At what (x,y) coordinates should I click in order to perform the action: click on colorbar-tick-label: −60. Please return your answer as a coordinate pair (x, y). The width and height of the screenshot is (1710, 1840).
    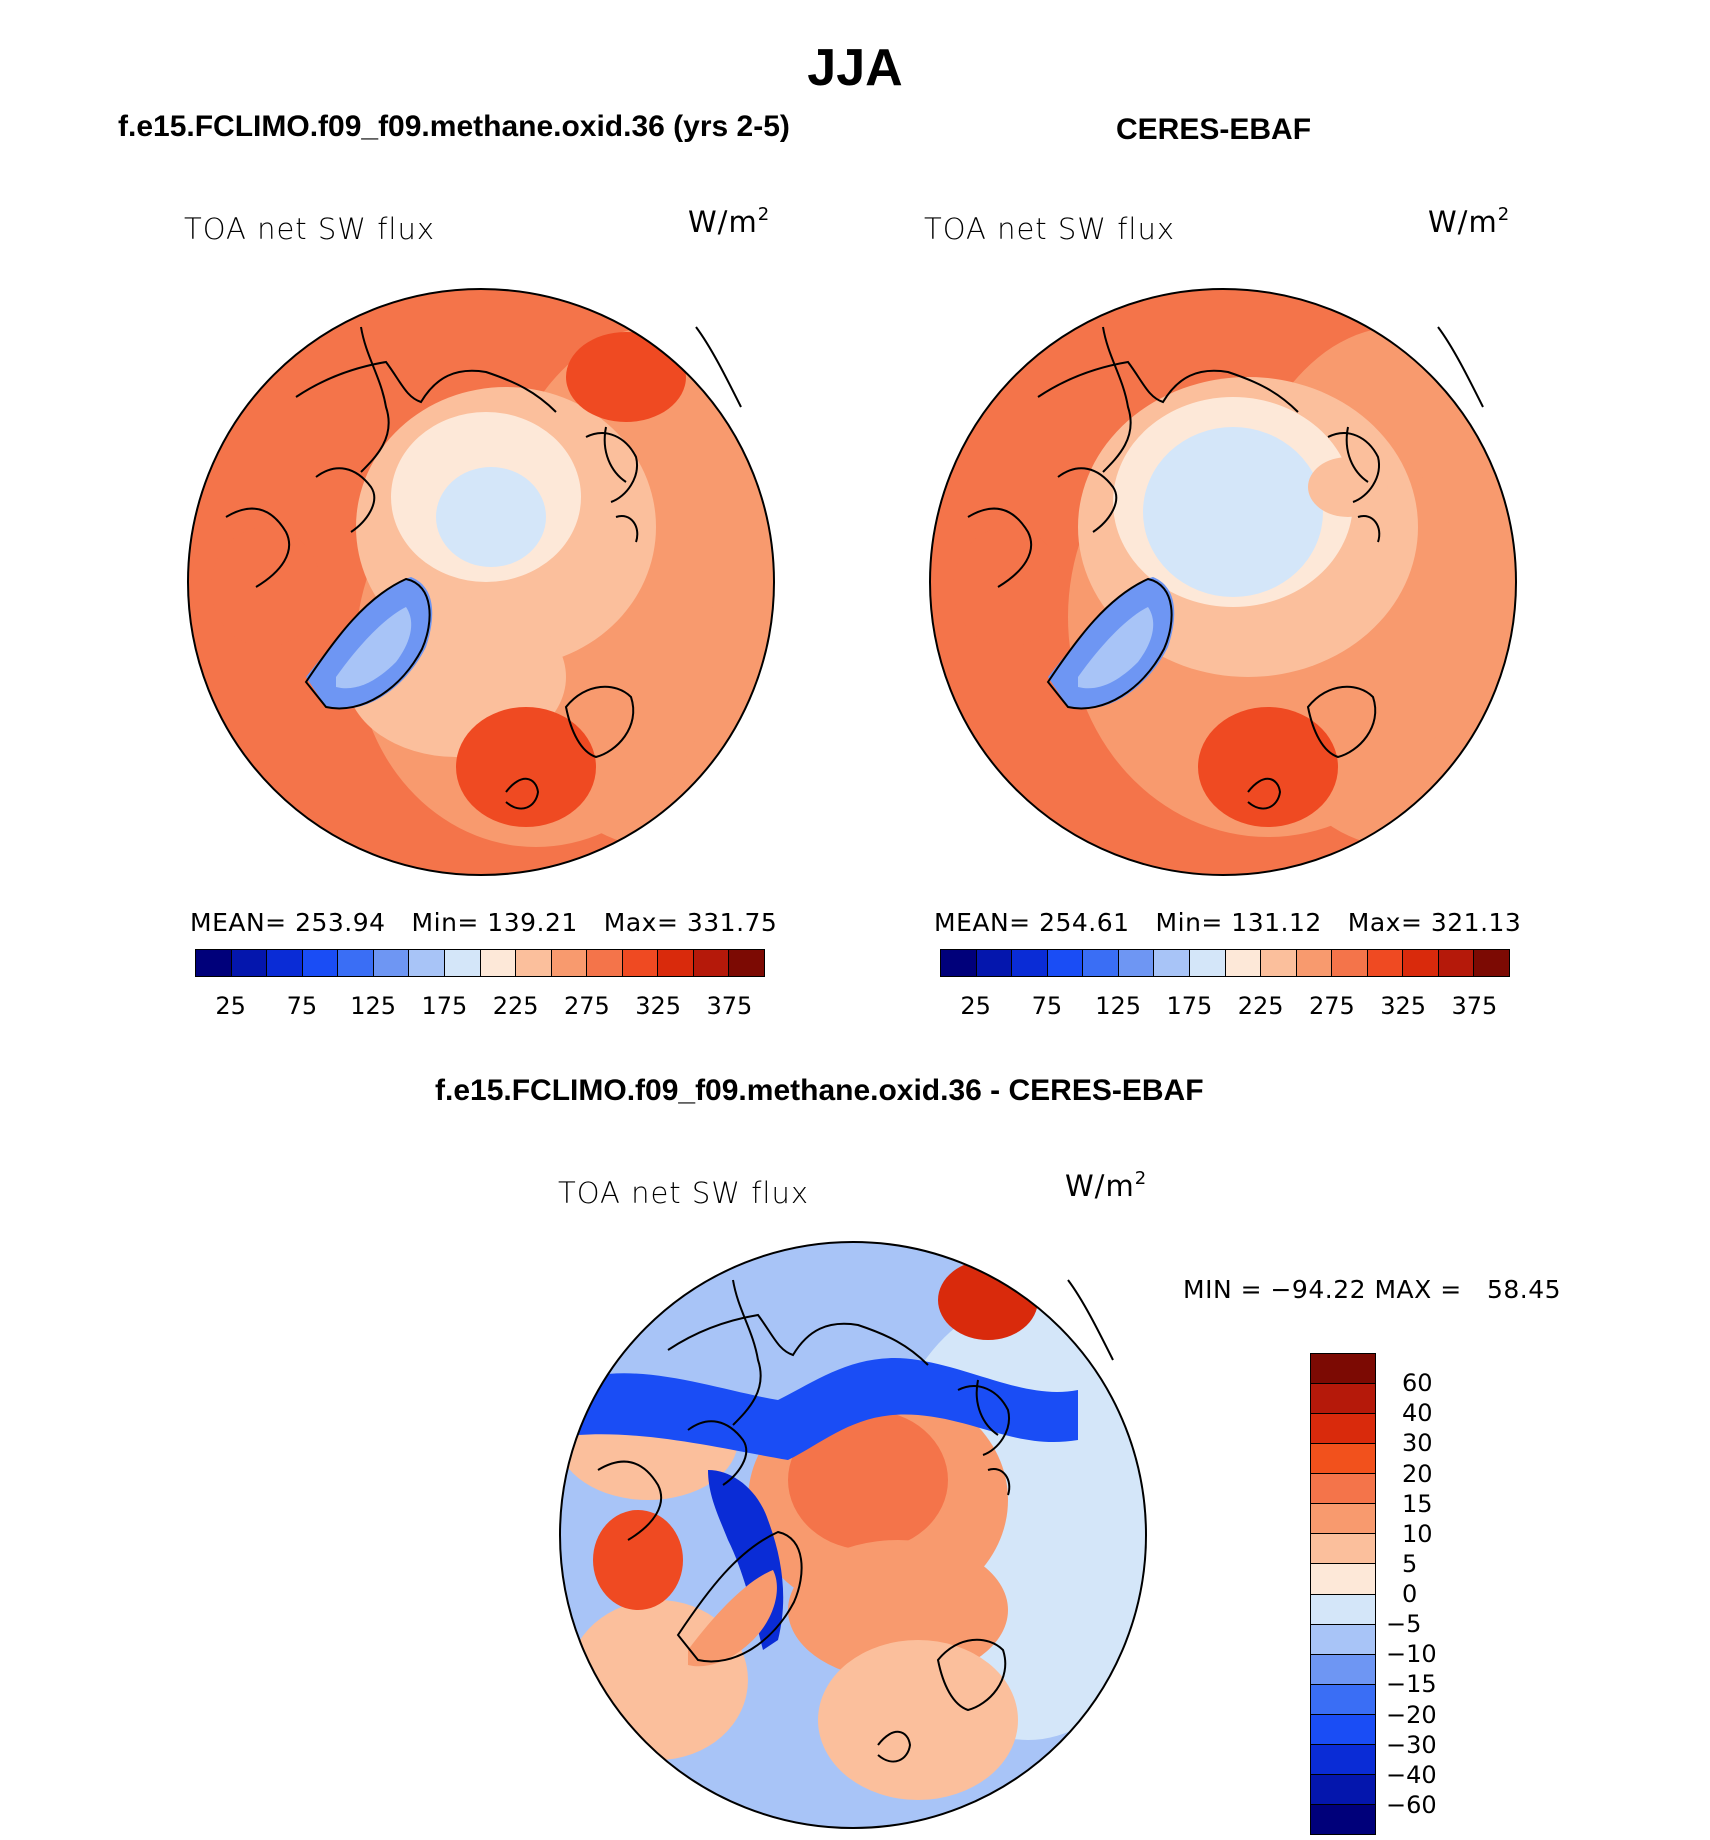
    Looking at the image, I should click on (1411, 1804).